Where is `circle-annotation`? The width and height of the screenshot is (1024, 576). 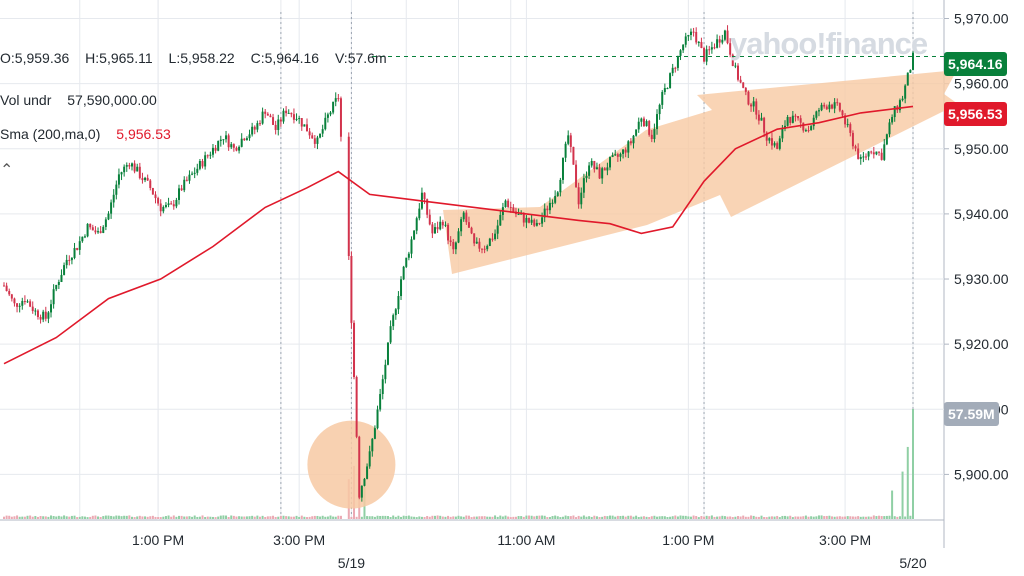 circle-annotation is located at coordinates (351, 464).